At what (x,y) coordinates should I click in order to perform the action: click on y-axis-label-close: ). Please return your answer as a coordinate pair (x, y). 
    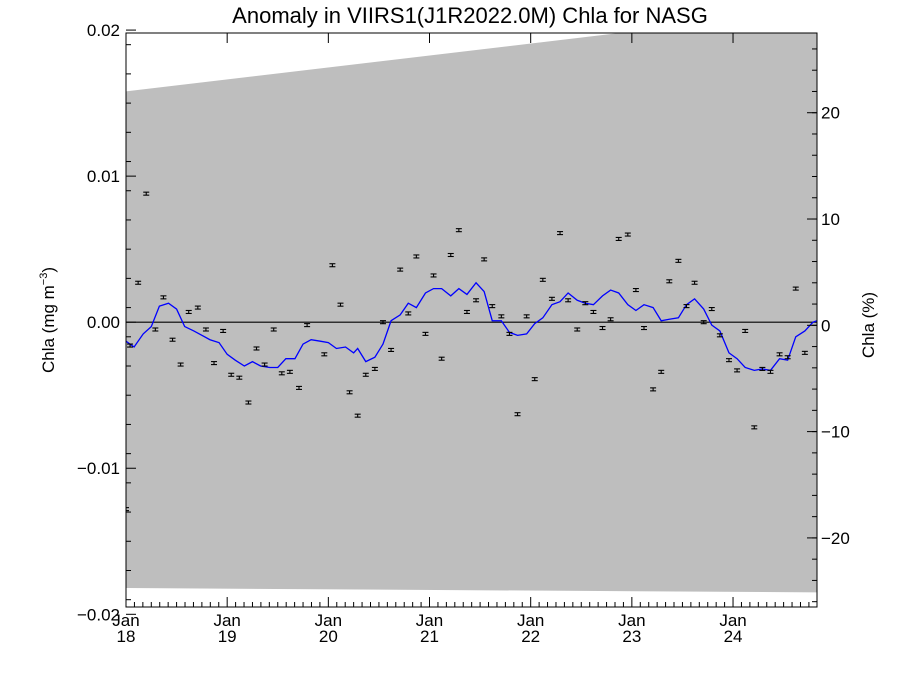
    Looking at the image, I should click on (48, 270).